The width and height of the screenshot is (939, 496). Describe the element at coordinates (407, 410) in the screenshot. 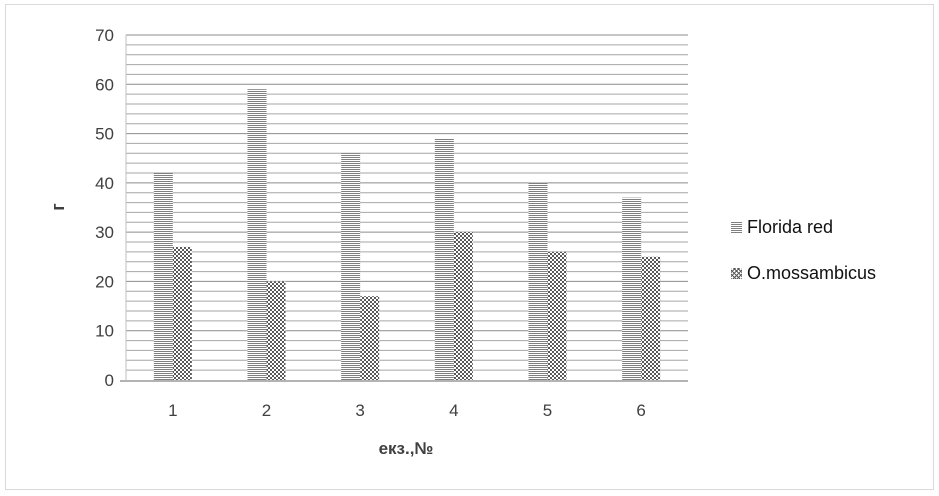

I see `x-tick-labels: 1 2 3 4 5 6` at that location.